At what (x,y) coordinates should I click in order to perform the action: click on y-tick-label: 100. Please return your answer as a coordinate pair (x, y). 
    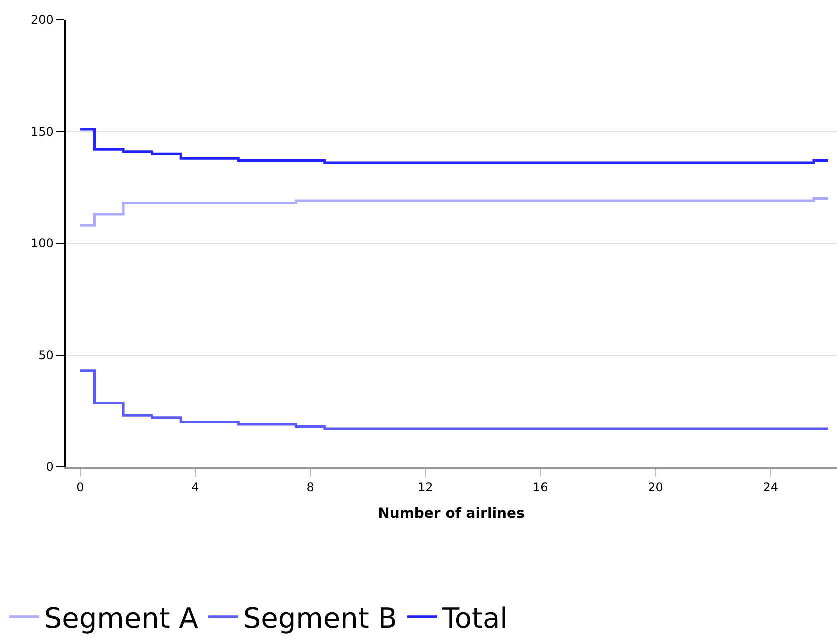
    Looking at the image, I should click on (42, 243).